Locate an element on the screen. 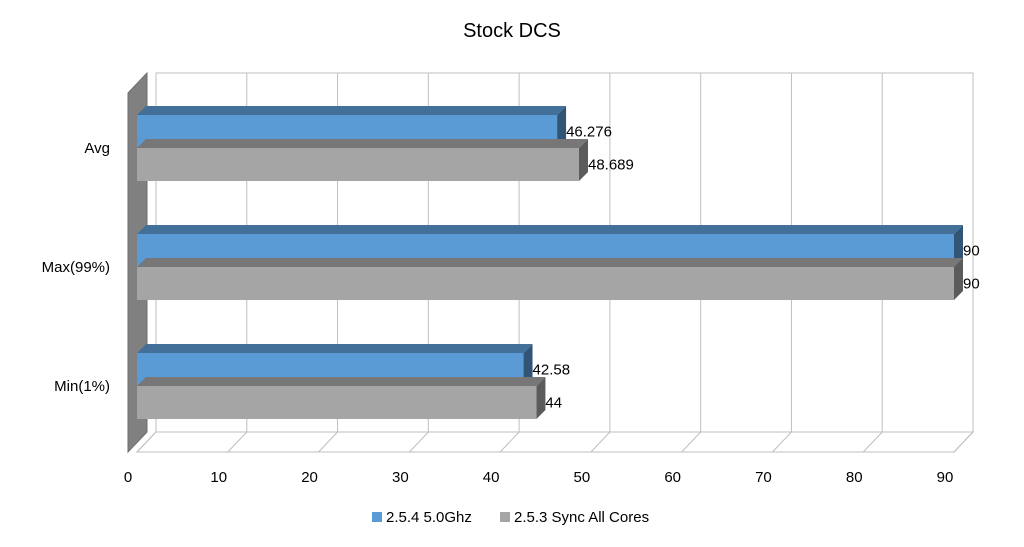  chart-title: Stock DCS is located at coordinates (512, 31).